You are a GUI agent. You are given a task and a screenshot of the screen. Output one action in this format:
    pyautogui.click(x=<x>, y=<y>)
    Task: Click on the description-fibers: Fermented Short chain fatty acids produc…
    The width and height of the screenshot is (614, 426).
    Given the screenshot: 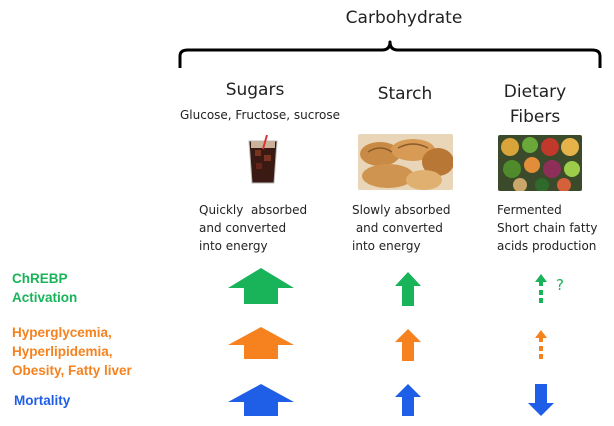 What is the action you would take?
    pyautogui.click(x=547, y=228)
    